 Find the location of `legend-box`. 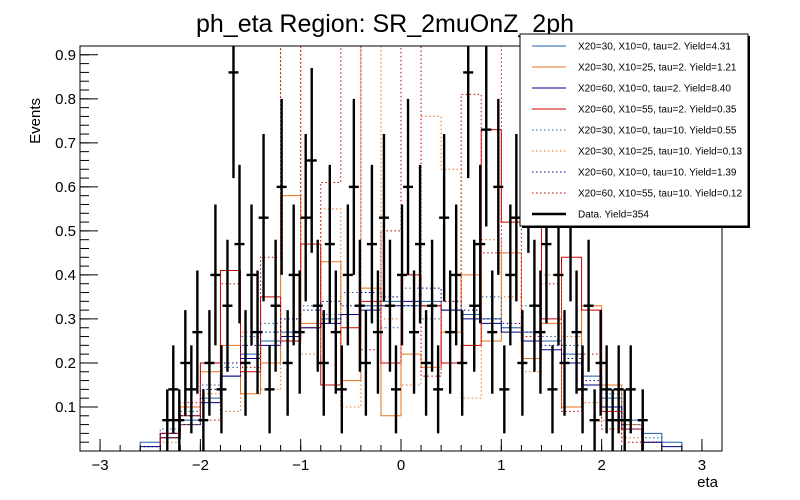

legend-box is located at coordinates (634, 130).